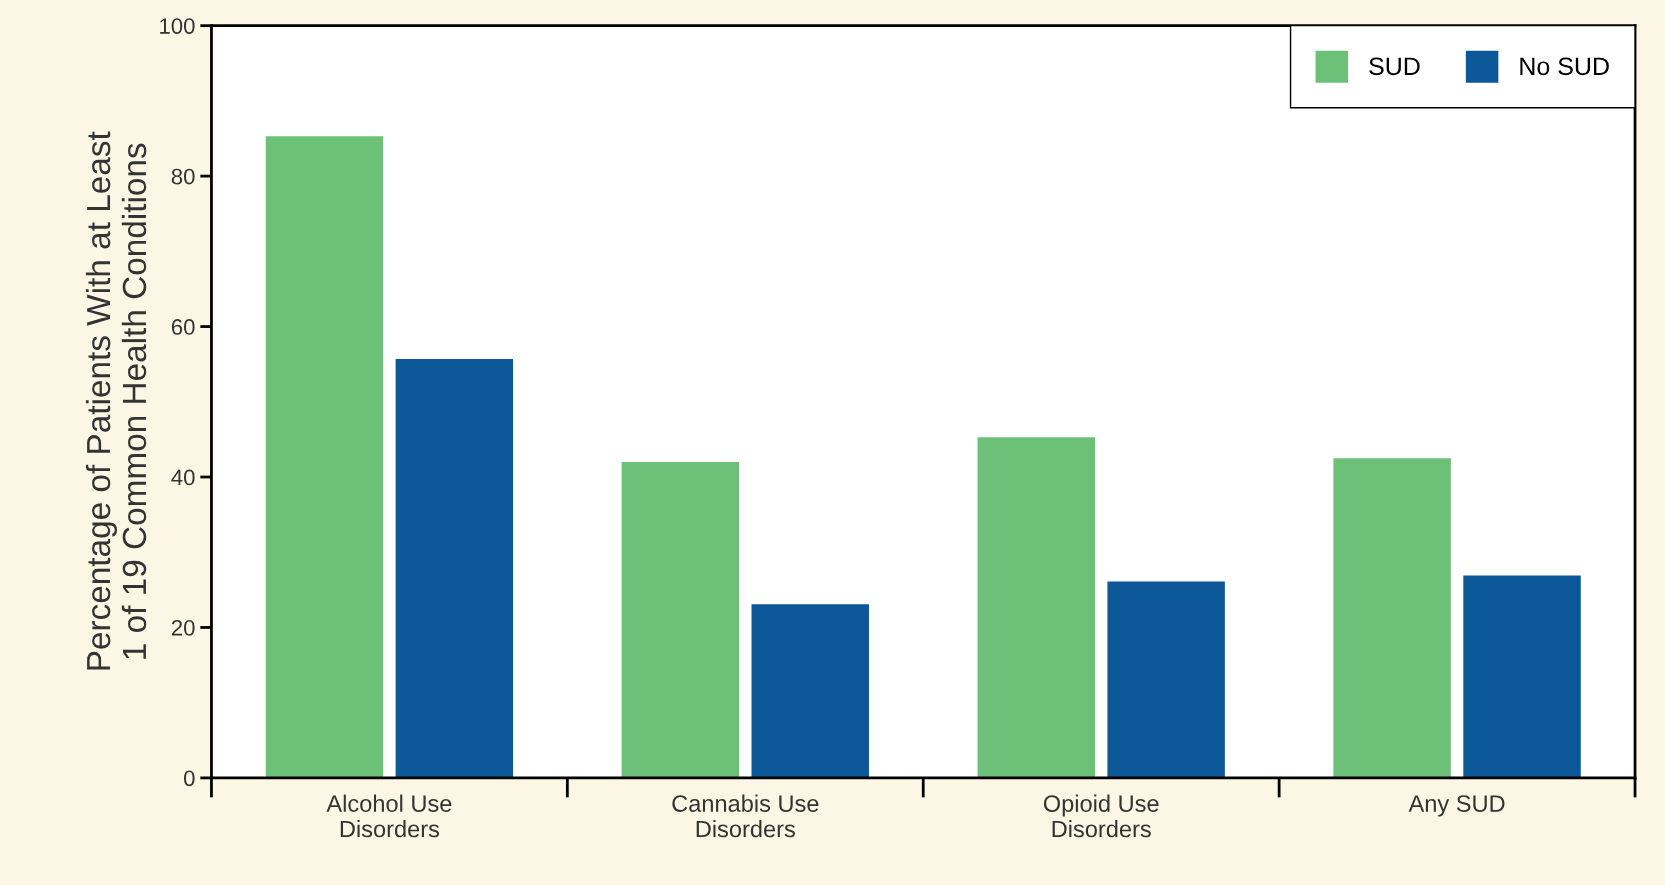 The image size is (1665, 885). Describe the element at coordinates (116, 400) in the screenshot. I see `y-axis-title: Percentage of Patients With at Least 1 of 19 Common Health Conditions` at that location.